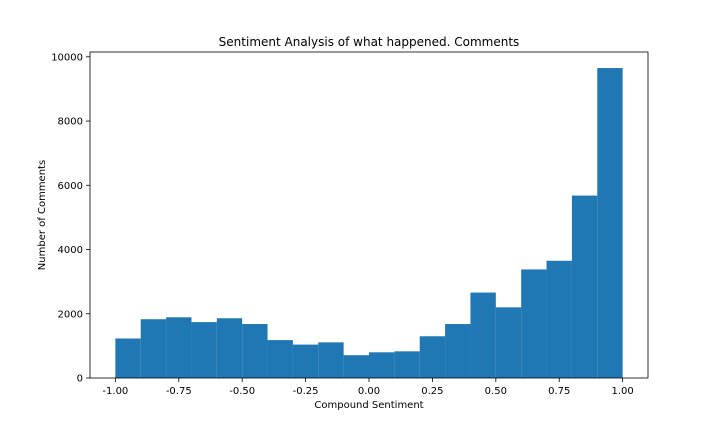 The image size is (720, 432). What do you see at coordinates (70, 218) in the screenshot?
I see `y-axis: 0 2000 4000 6000 8000 10000` at bounding box center [70, 218].